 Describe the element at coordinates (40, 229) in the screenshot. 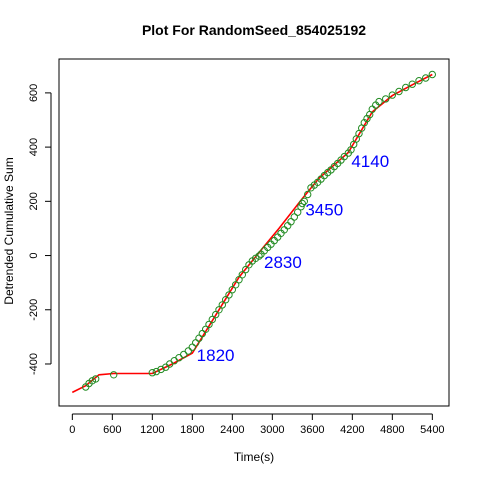

I see `y-axis: -400 -200 0 200 400 600` at that location.